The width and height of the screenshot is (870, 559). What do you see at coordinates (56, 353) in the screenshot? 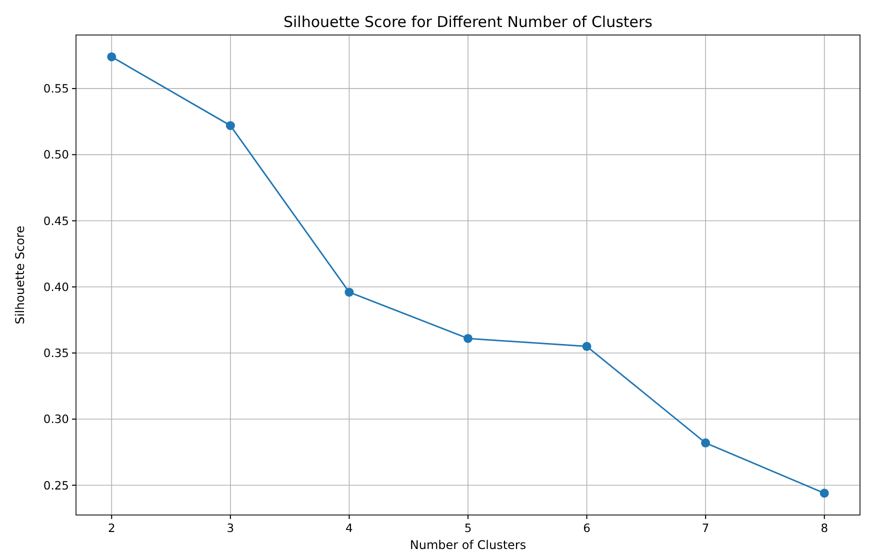
I see `y-tick-label: 0.35` at bounding box center [56, 353].